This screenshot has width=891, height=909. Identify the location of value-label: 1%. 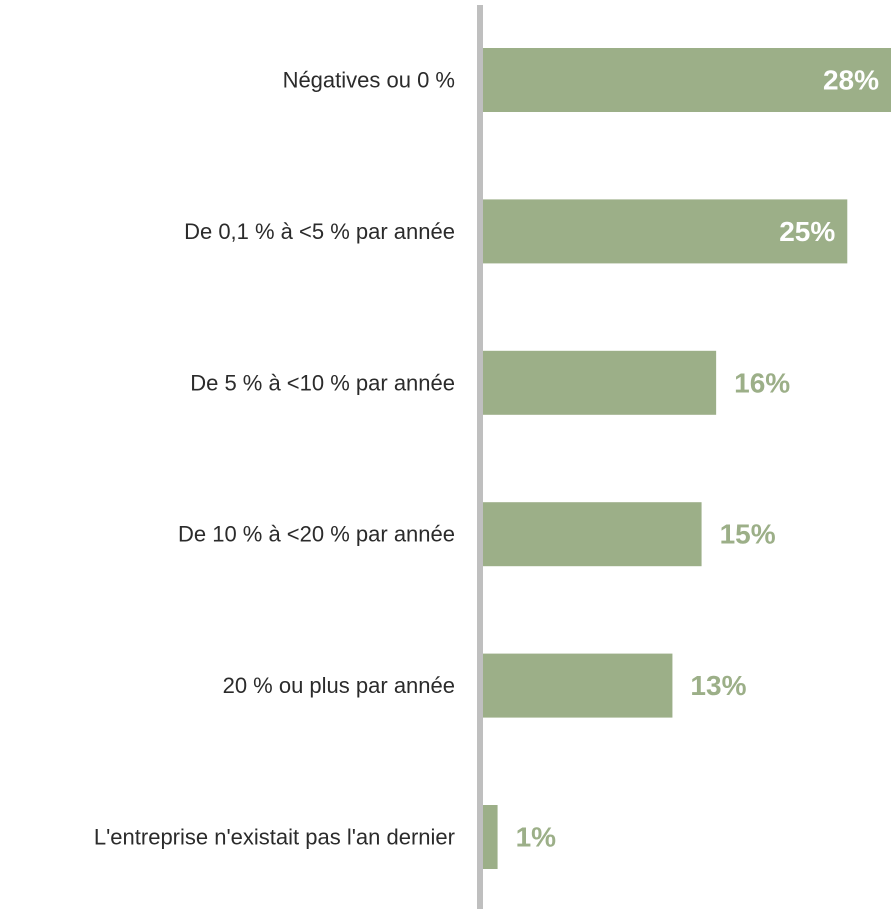
(536, 837).